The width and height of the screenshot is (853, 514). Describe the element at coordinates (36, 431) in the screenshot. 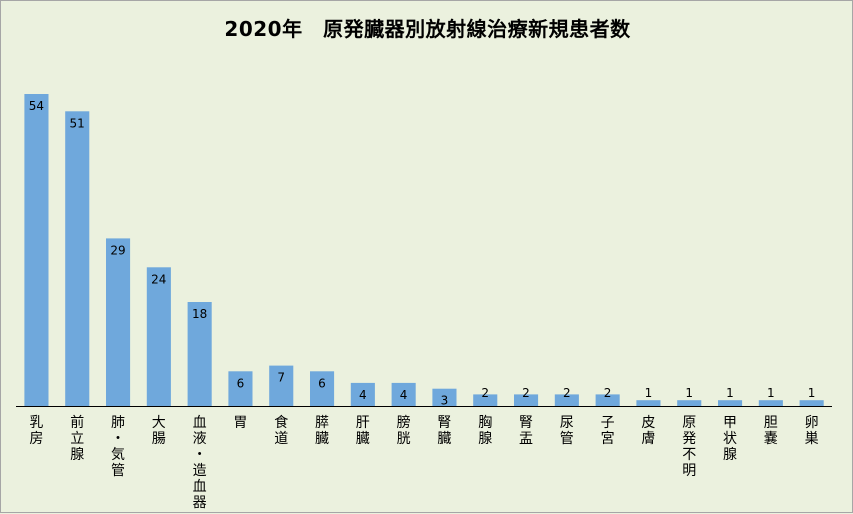

I see `category-label: 乳房` at that location.